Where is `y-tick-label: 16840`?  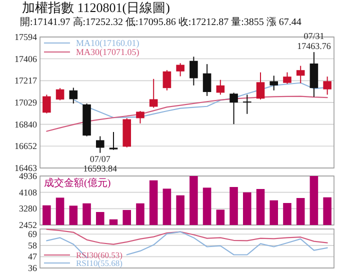 y-tick-label: 16840 is located at coordinates (26, 124).